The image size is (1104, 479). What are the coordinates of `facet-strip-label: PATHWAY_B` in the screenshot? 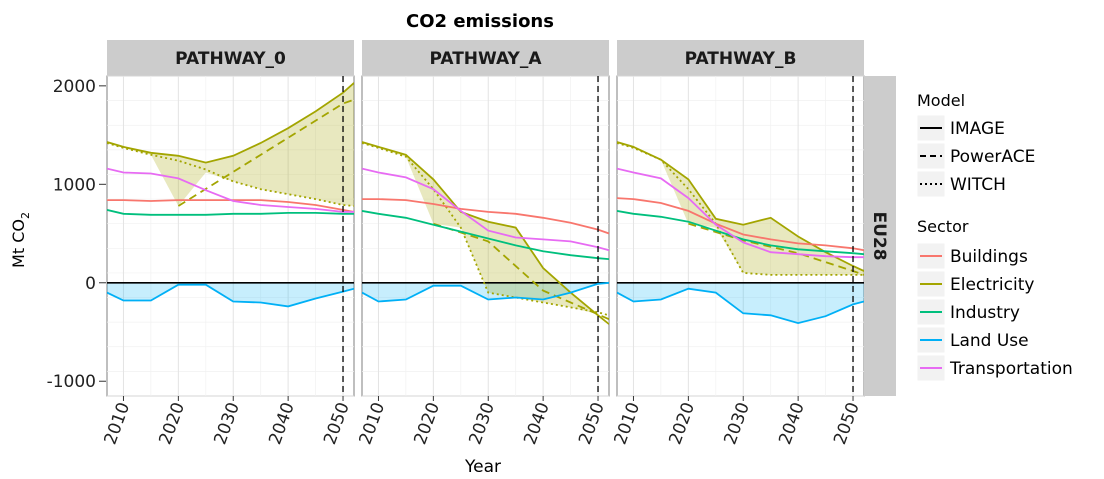 It's located at (741, 59).